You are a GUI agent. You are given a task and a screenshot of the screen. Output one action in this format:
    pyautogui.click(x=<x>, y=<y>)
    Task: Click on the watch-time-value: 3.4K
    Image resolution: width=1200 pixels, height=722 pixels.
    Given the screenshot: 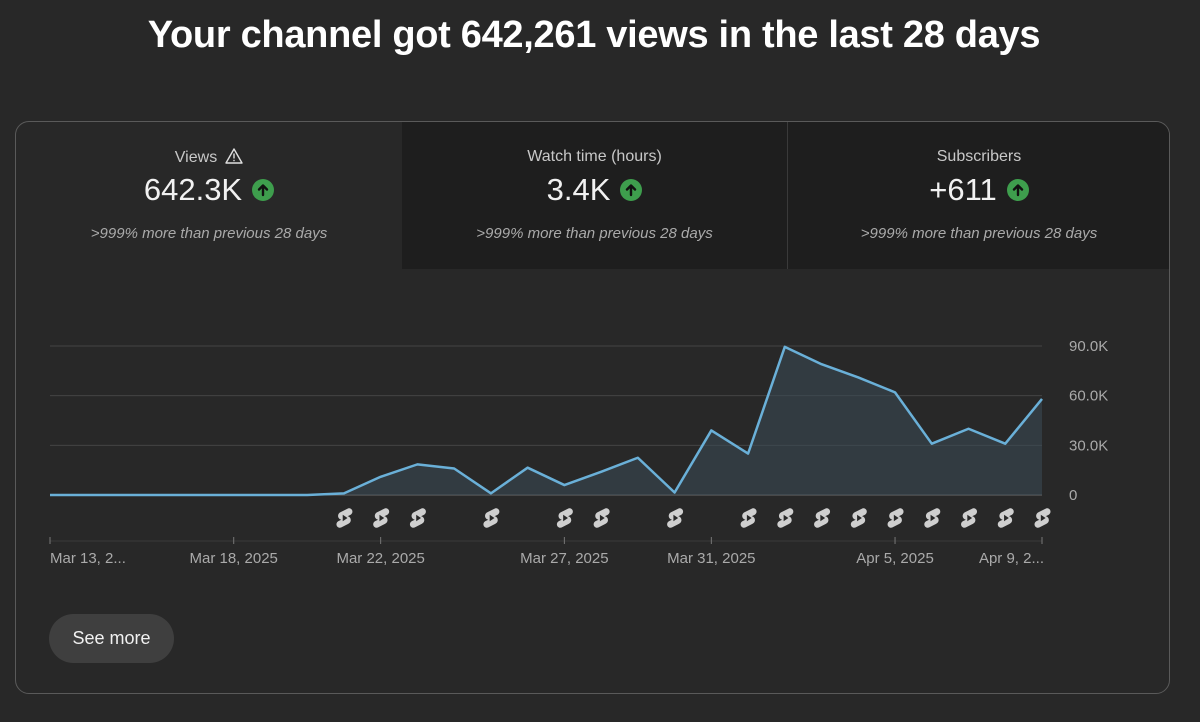 What is the action you would take?
    pyautogui.click(x=578, y=189)
    